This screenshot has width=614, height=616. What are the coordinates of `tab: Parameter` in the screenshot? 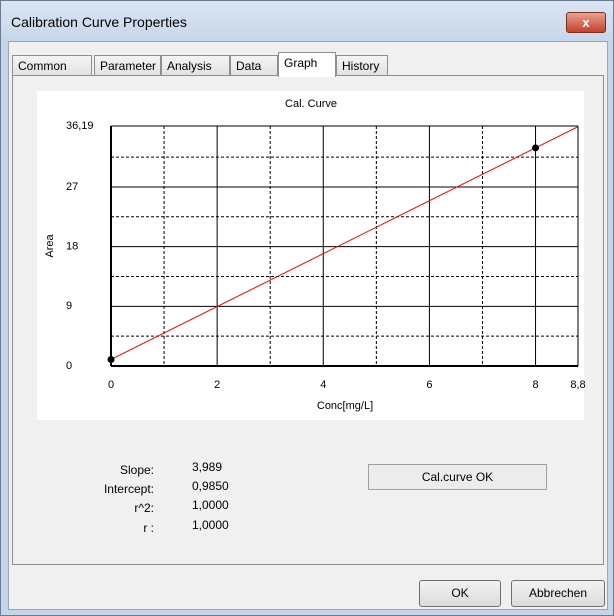 It's located at (127, 65).